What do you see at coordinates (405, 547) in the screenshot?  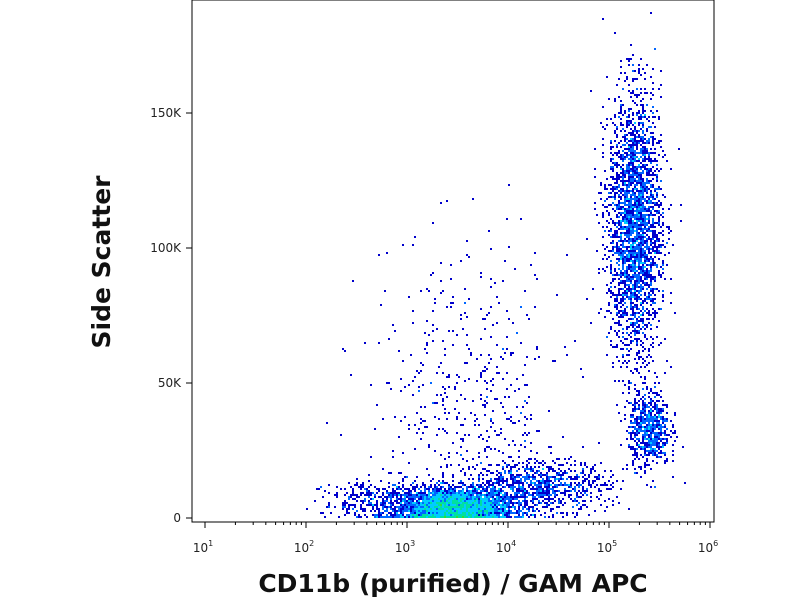 I see `x-tick-label: 103` at bounding box center [405, 547].